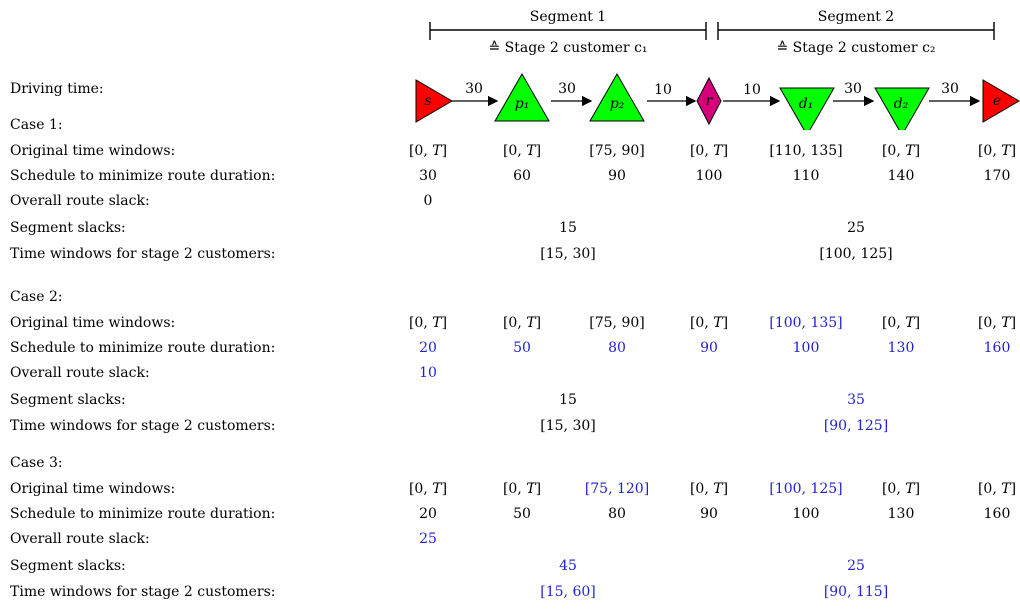 The width and height of the screenshot is (1020, 616). I want to click on node-p2, so click(617, 97).